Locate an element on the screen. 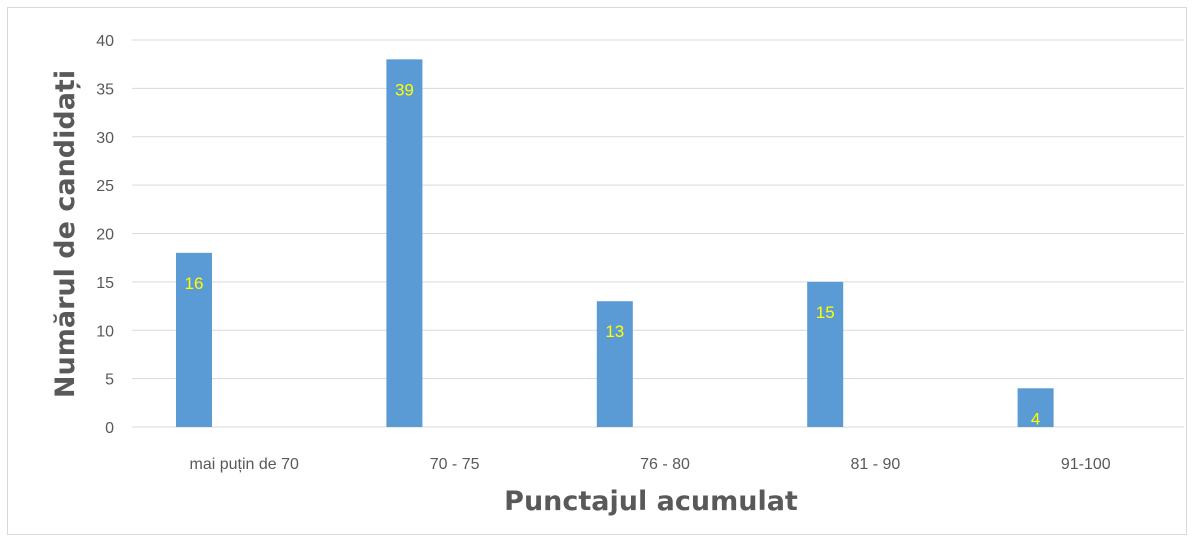  y-axis-ticks: 0 5 10 15 20 25 30 35 40 is located at coordinates (105, 235).